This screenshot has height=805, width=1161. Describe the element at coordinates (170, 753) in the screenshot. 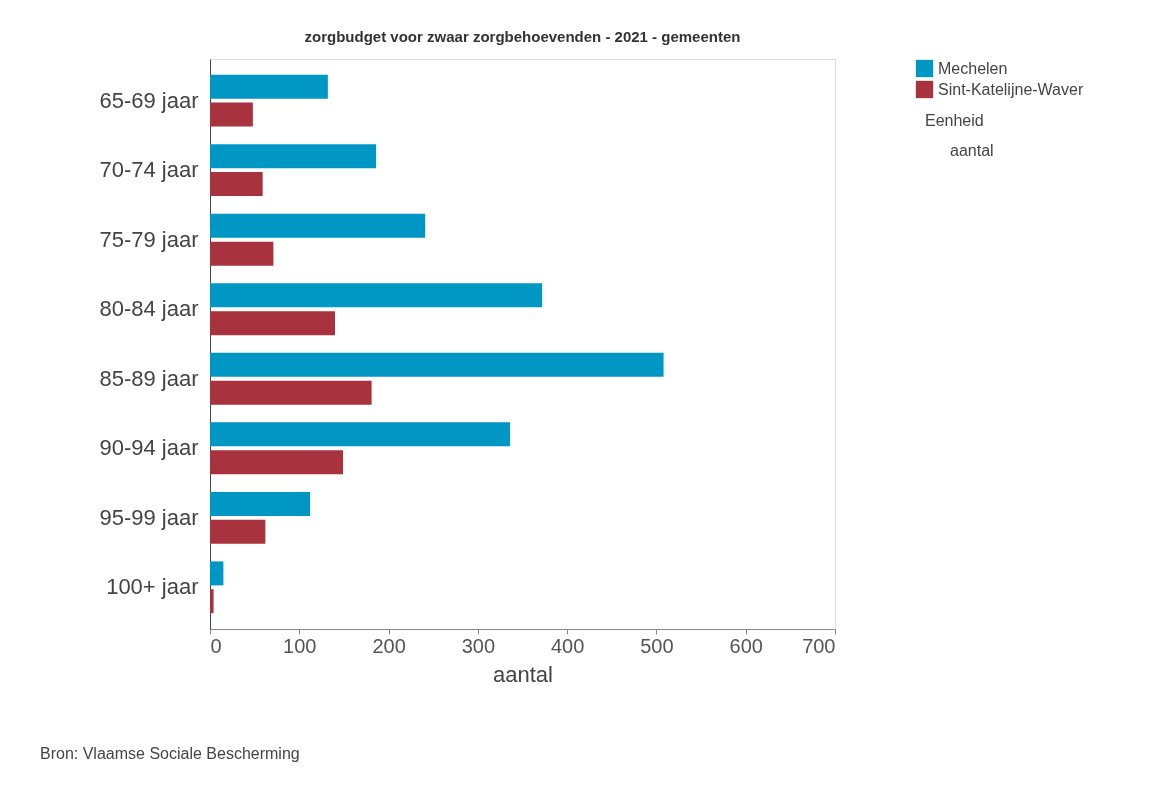

I see `text: Bron: Vlaamse Sociale Bescherming` at that location.